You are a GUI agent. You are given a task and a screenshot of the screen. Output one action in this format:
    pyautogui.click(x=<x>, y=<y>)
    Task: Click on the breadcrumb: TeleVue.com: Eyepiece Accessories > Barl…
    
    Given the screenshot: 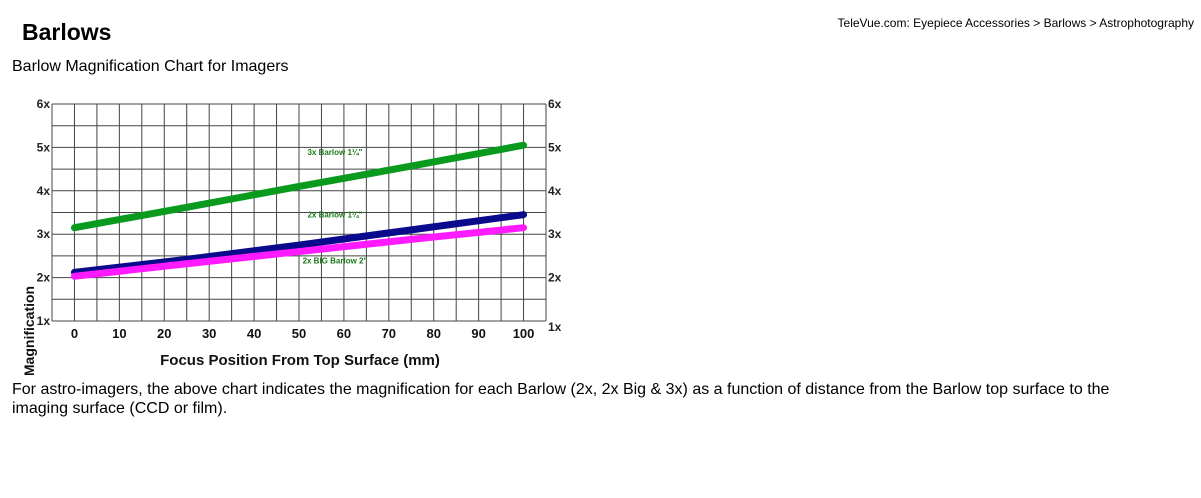 What is the action you would take?
    pyautogui.click(x=1016, y=23)
    